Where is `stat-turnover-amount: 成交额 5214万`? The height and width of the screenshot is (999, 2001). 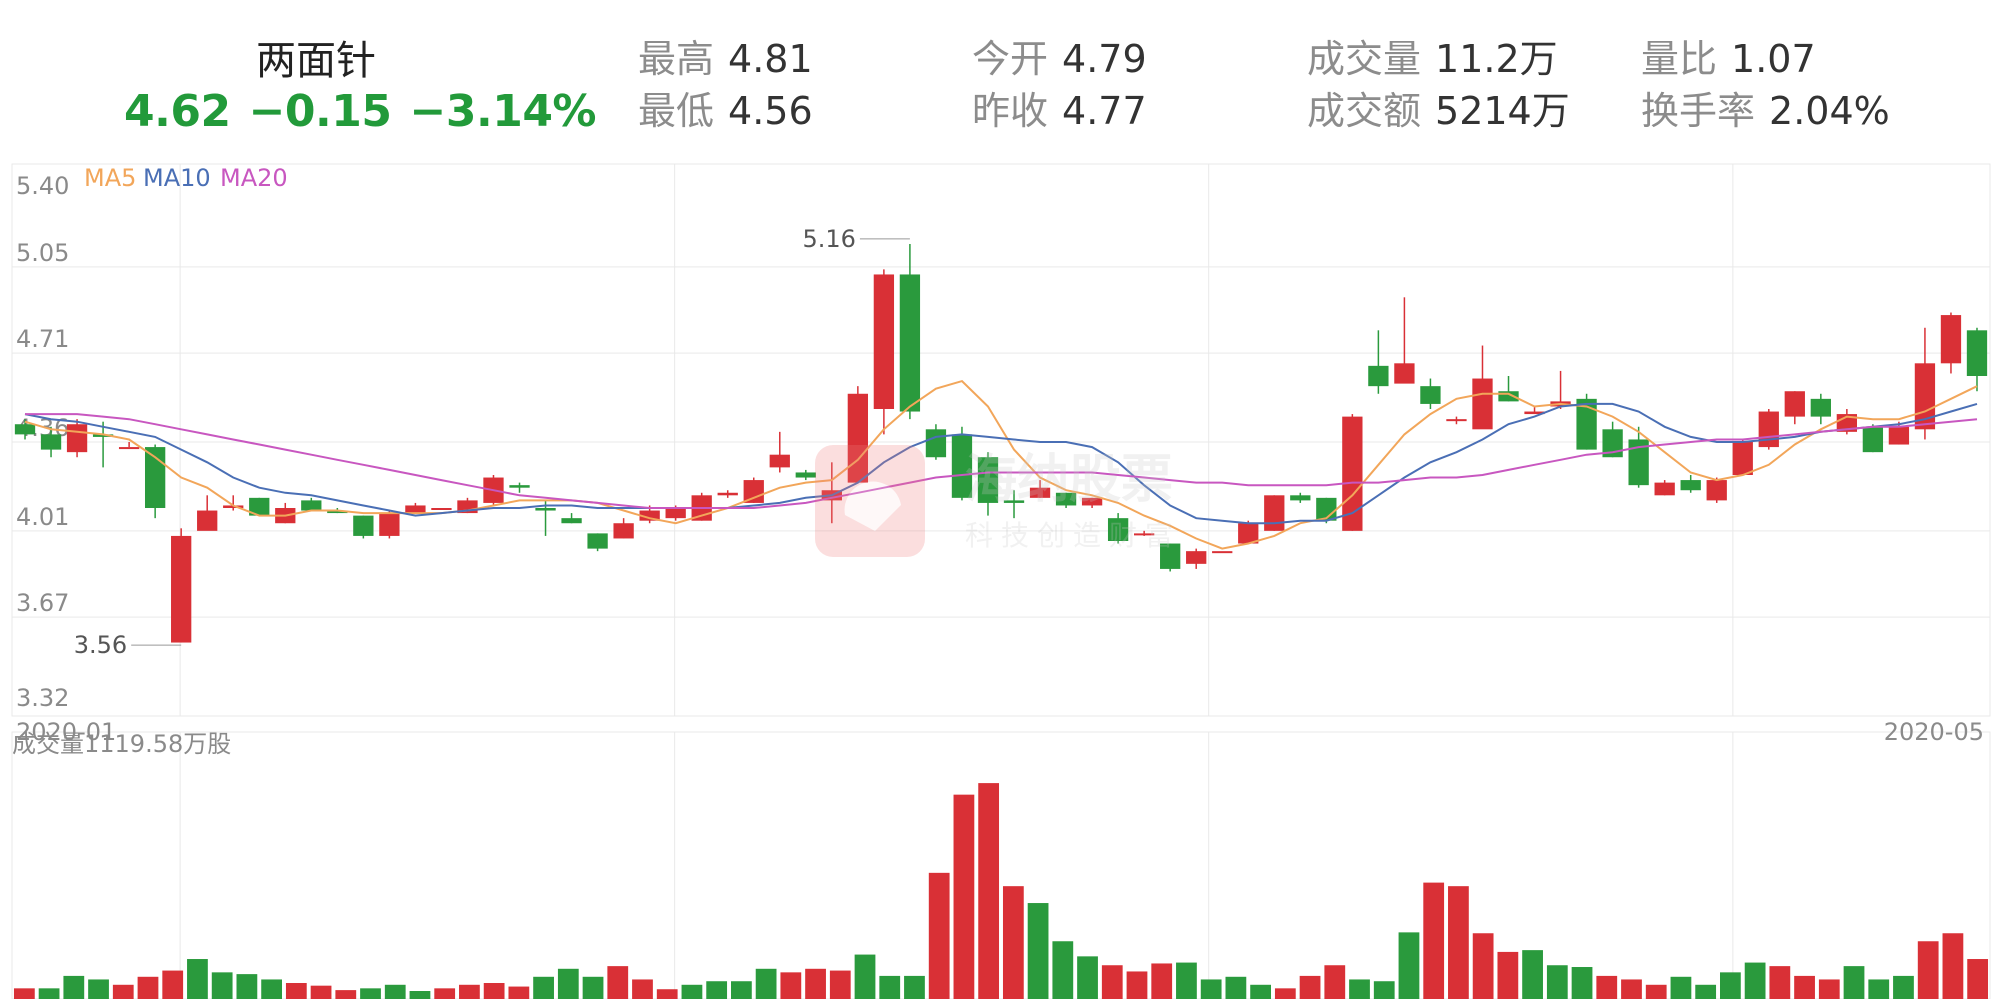
stat-turnover-amount: 成交额 5214万 is located at coordinates (1438, 107).